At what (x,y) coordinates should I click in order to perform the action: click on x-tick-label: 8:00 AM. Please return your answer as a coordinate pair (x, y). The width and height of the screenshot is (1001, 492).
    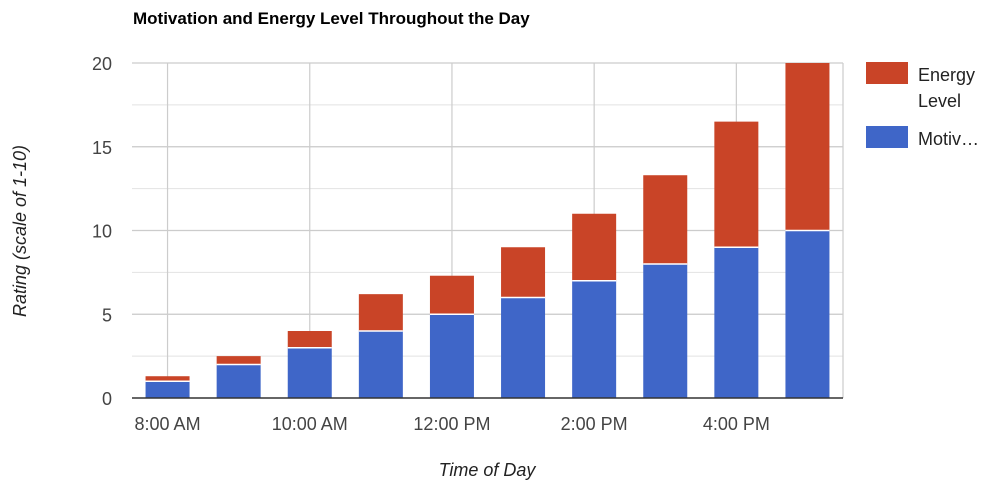
    Looking at the image, I should click on (168, 424).